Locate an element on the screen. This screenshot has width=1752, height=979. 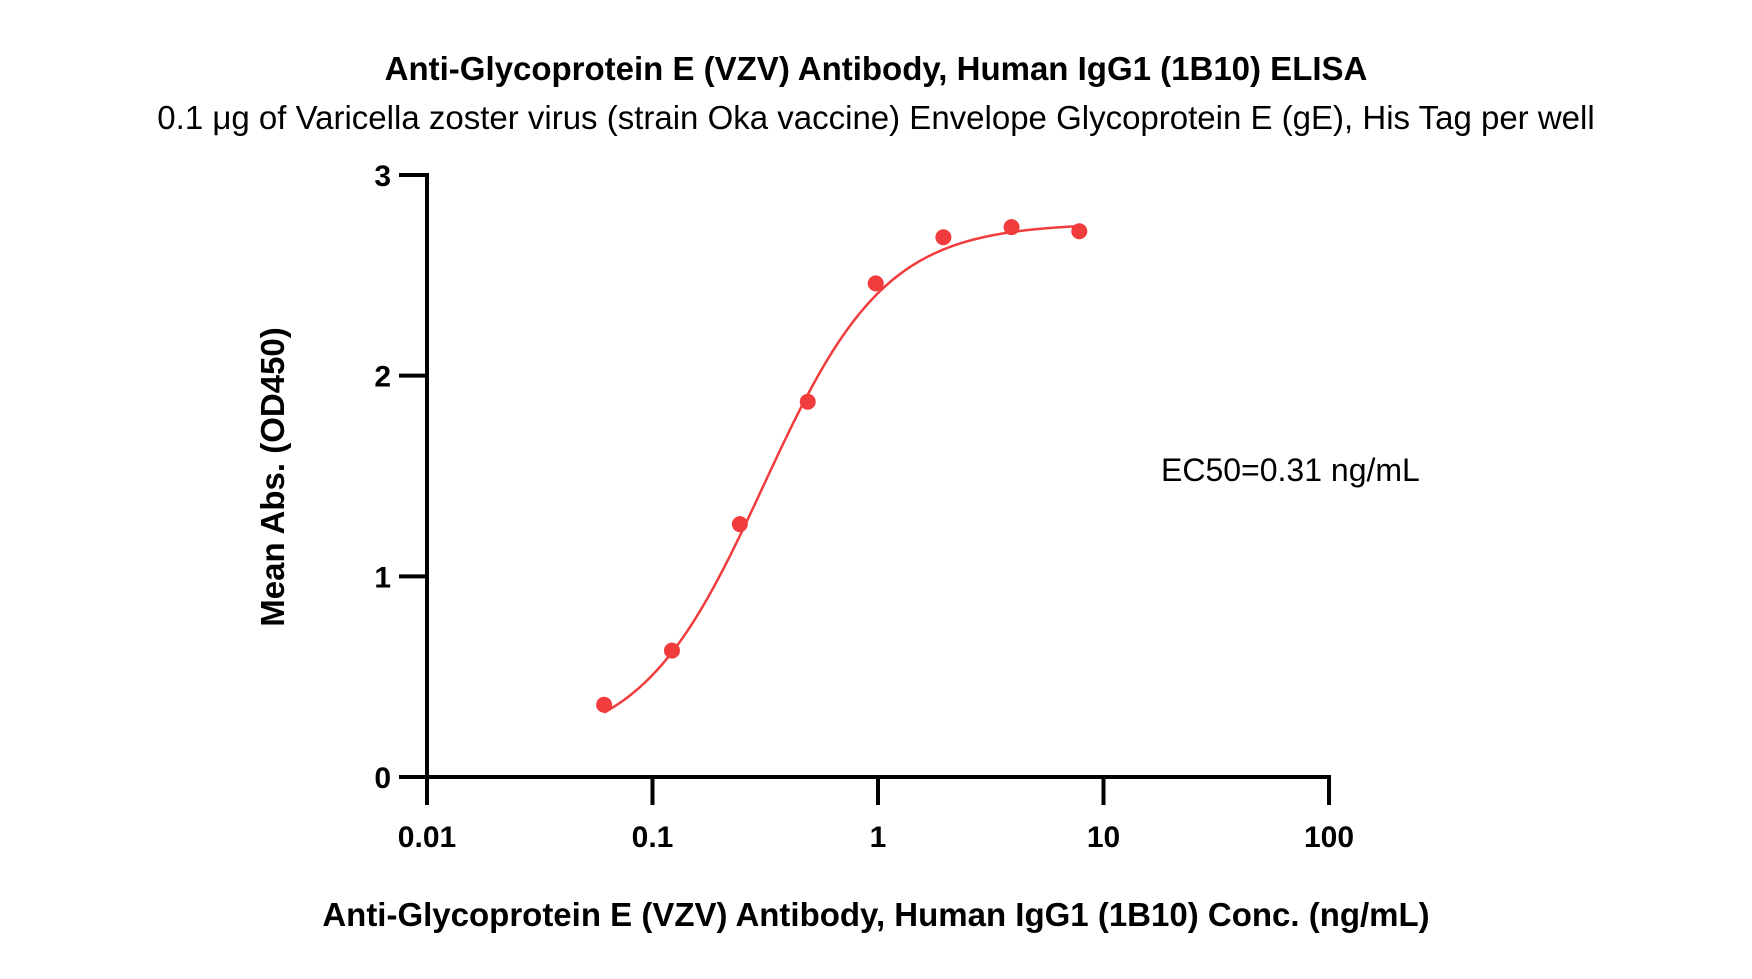
y-tick-label: 2 is located at coordinates (382, 377).